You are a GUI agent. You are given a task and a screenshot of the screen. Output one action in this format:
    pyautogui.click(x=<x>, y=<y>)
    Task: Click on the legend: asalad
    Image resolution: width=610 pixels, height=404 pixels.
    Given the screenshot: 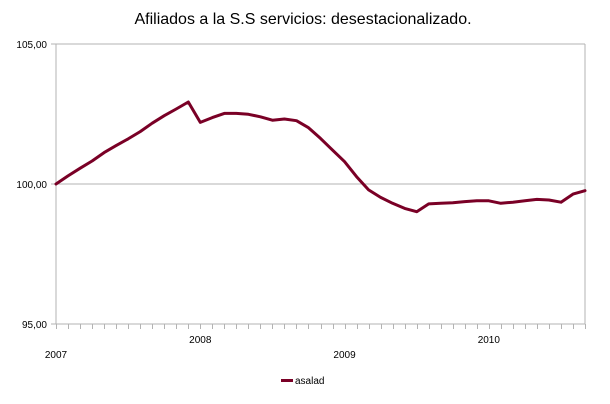 What is the action you would take?
    pyautogui.click(x=302, y=381)
    